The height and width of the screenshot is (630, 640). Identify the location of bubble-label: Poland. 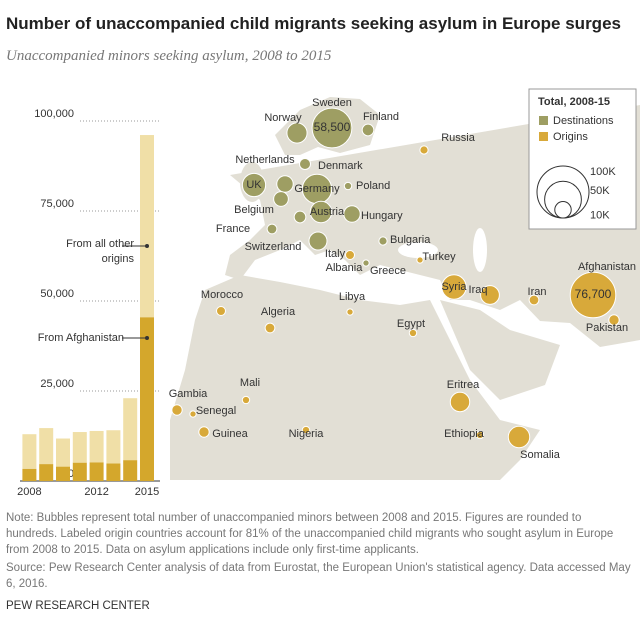
(373, 186).